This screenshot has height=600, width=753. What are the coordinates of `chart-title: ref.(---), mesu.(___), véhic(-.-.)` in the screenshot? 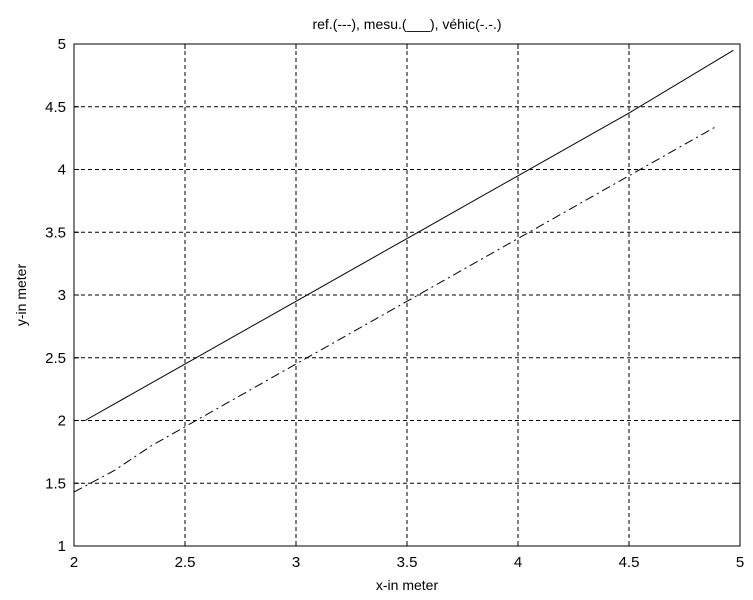 It's located at (406, 24).